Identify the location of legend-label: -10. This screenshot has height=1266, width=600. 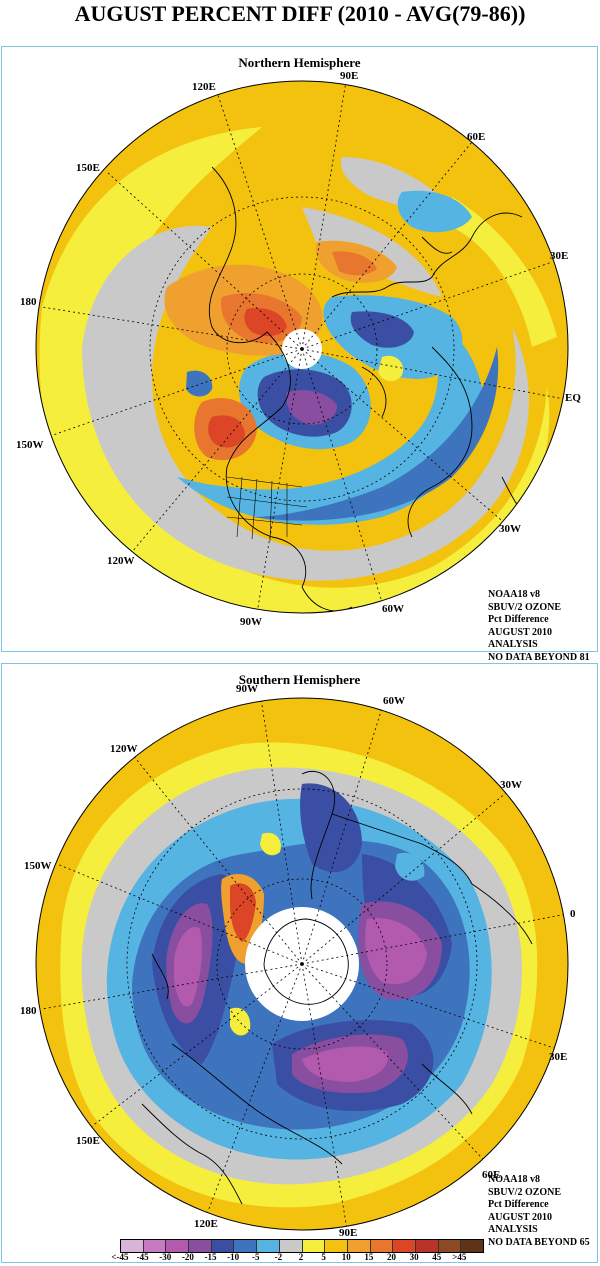
(233, 1257).